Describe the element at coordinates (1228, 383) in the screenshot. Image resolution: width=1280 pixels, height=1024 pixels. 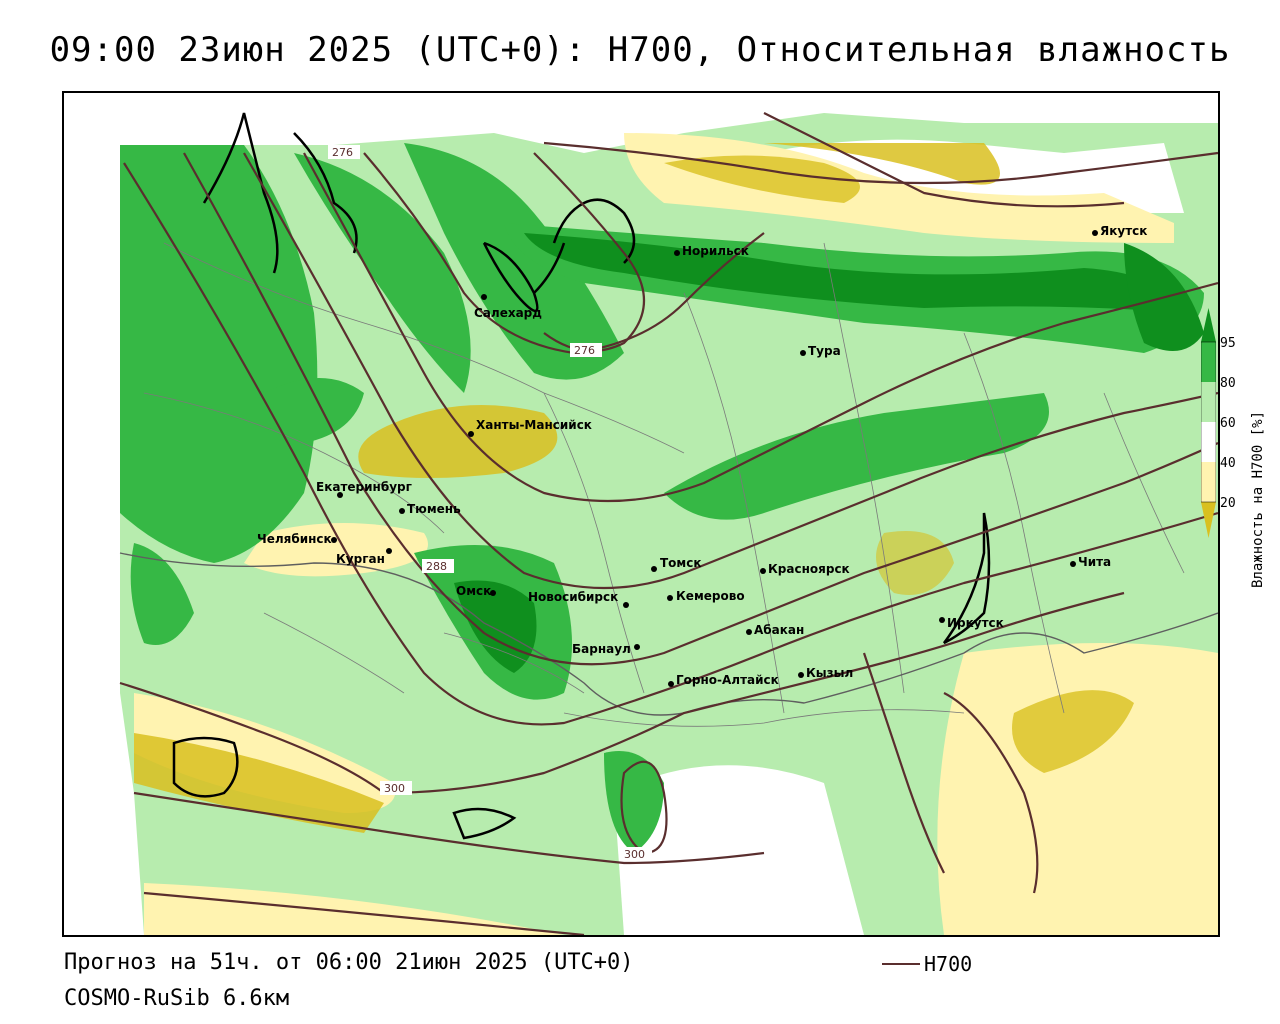
I see `colorbar-tick-80: 80` at that location.